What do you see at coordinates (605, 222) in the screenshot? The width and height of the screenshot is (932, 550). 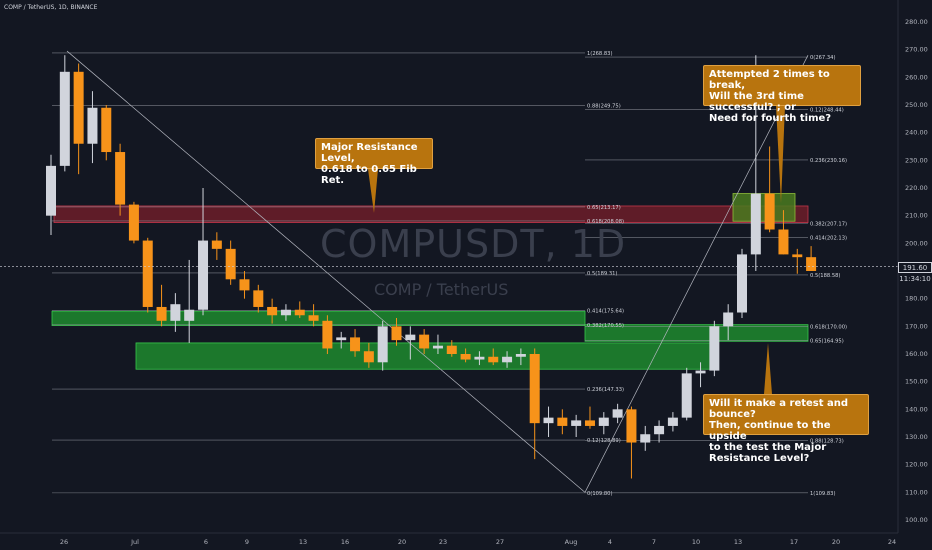 I see `fib-left-label: 0.618(208.08)` at bounding box center [605, 222].